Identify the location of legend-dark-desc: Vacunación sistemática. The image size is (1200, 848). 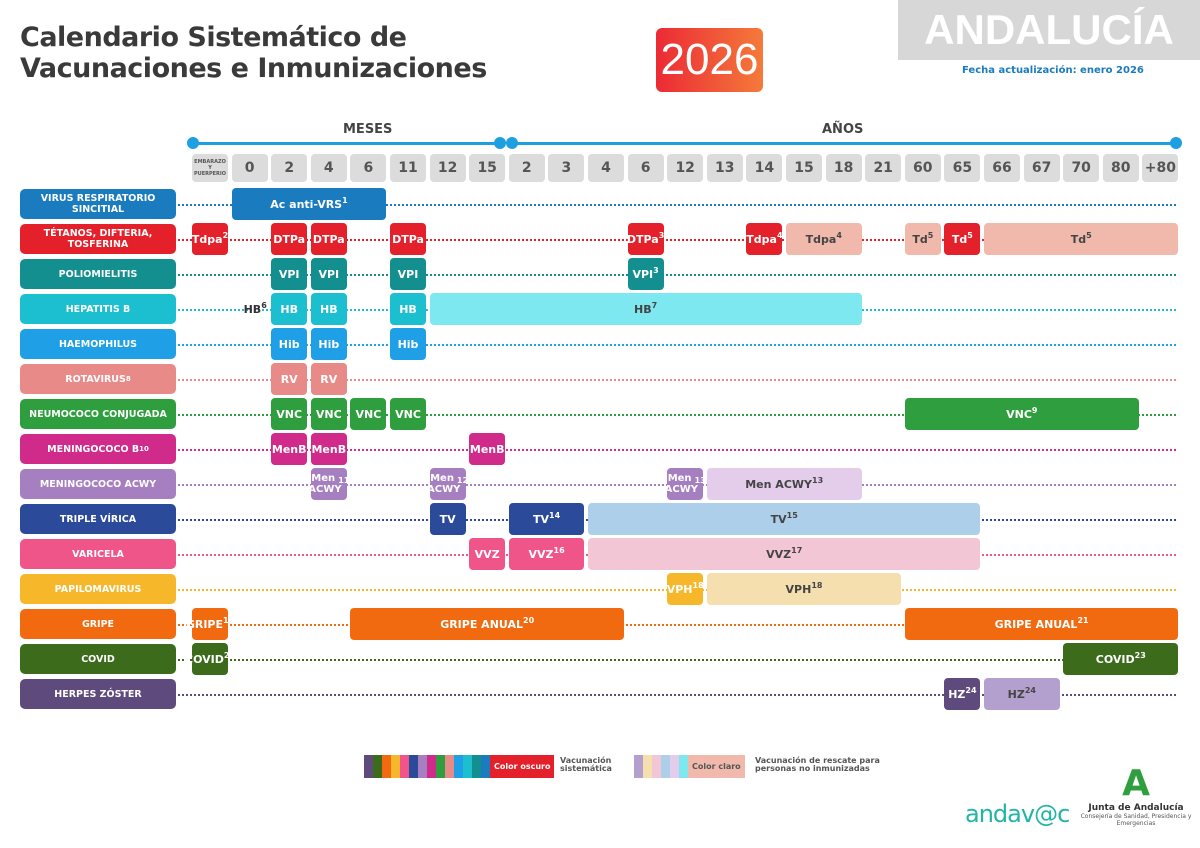
(586, 764).